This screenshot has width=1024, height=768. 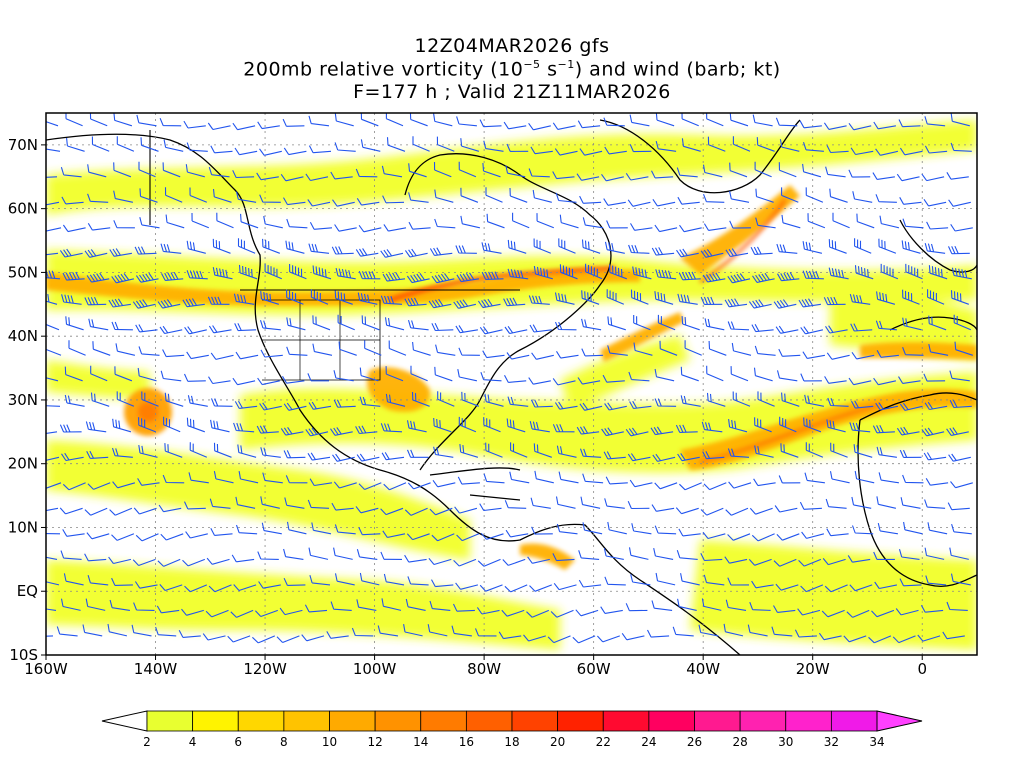 What do you see at coordinates (484, 669) in the screenshot?
I see `lon-tick-label: 80W` at bounding box center [484, 669].